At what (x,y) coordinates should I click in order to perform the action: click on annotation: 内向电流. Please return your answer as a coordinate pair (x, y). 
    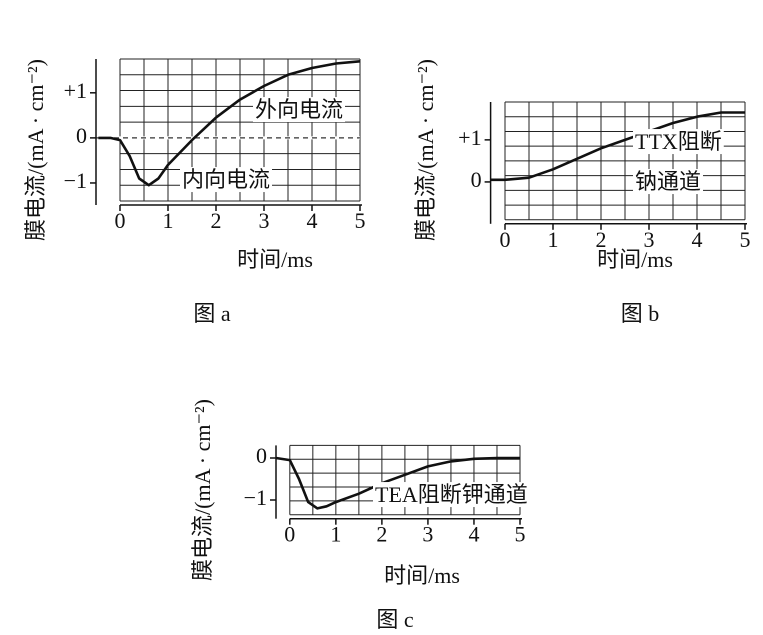
    Looking at the image, I should click on (226, 179).